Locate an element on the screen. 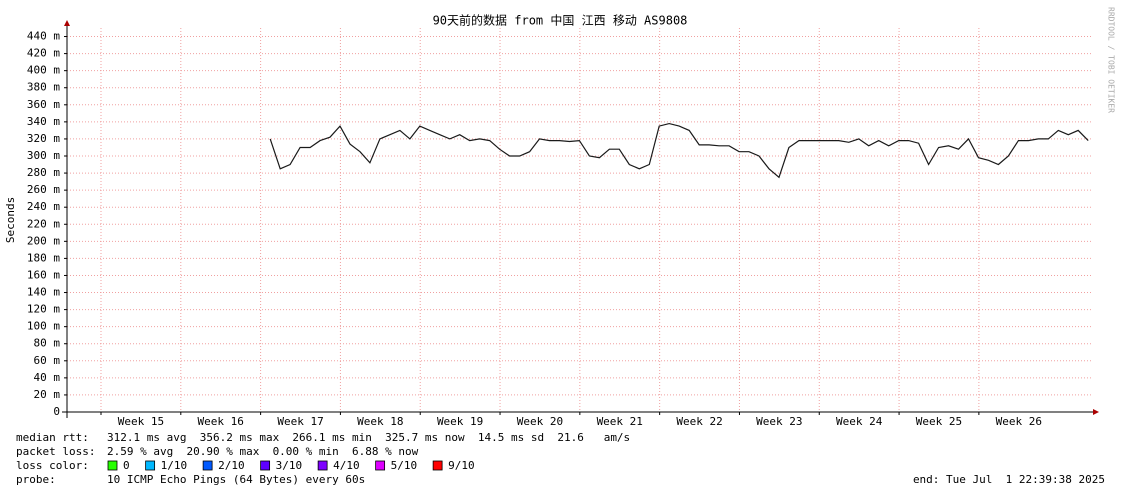 The image size is (1121, 494). x-tick-label: Week 23 is located at coordinates (779, 421).